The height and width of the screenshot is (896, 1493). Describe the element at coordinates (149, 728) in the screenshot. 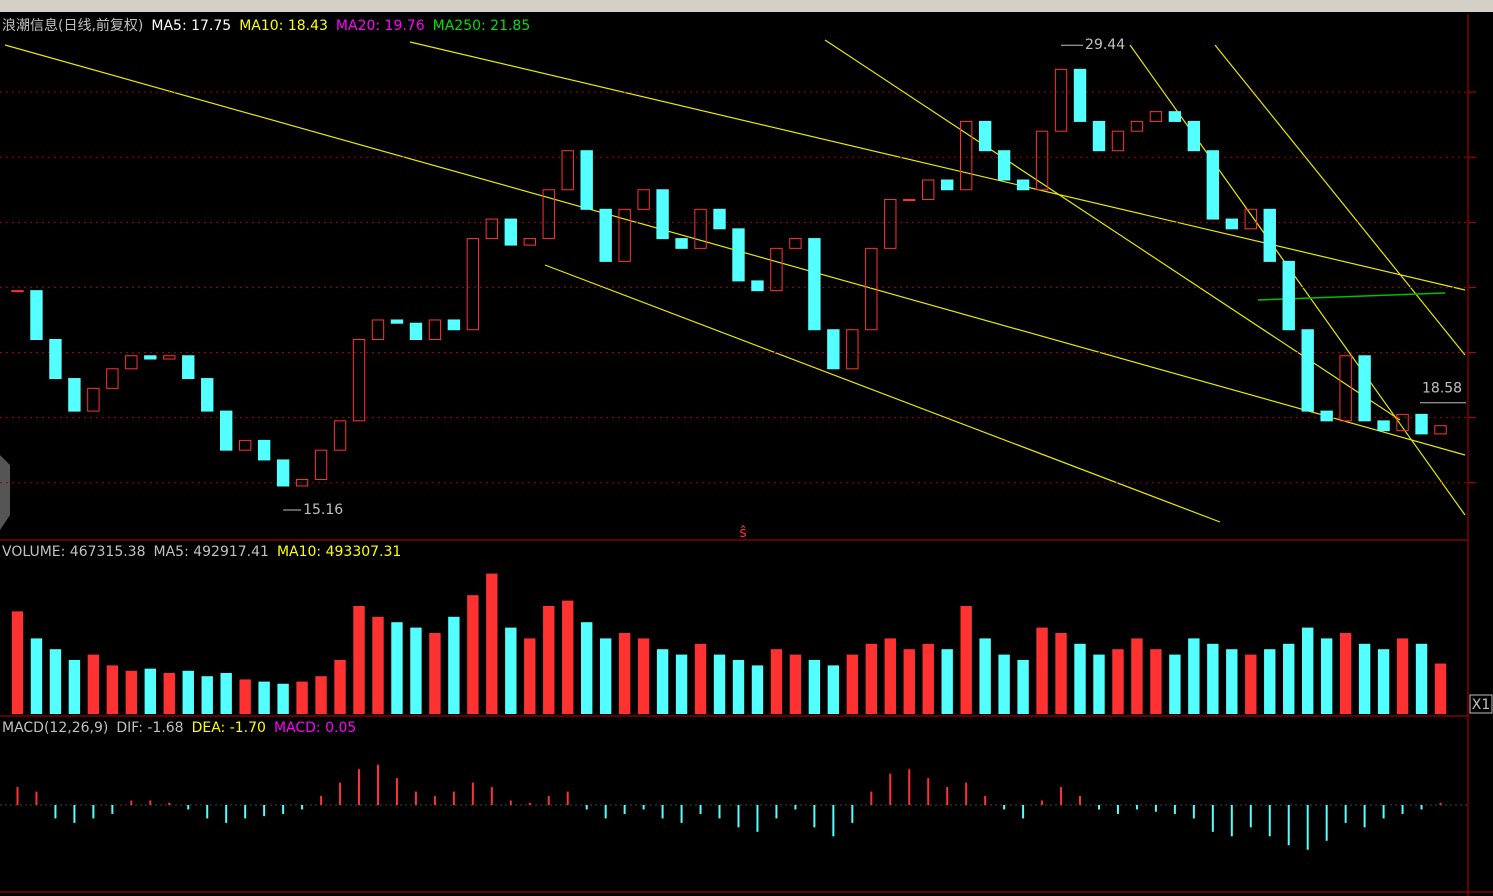

I see `panel-label: DIF: -1.68` at that location.